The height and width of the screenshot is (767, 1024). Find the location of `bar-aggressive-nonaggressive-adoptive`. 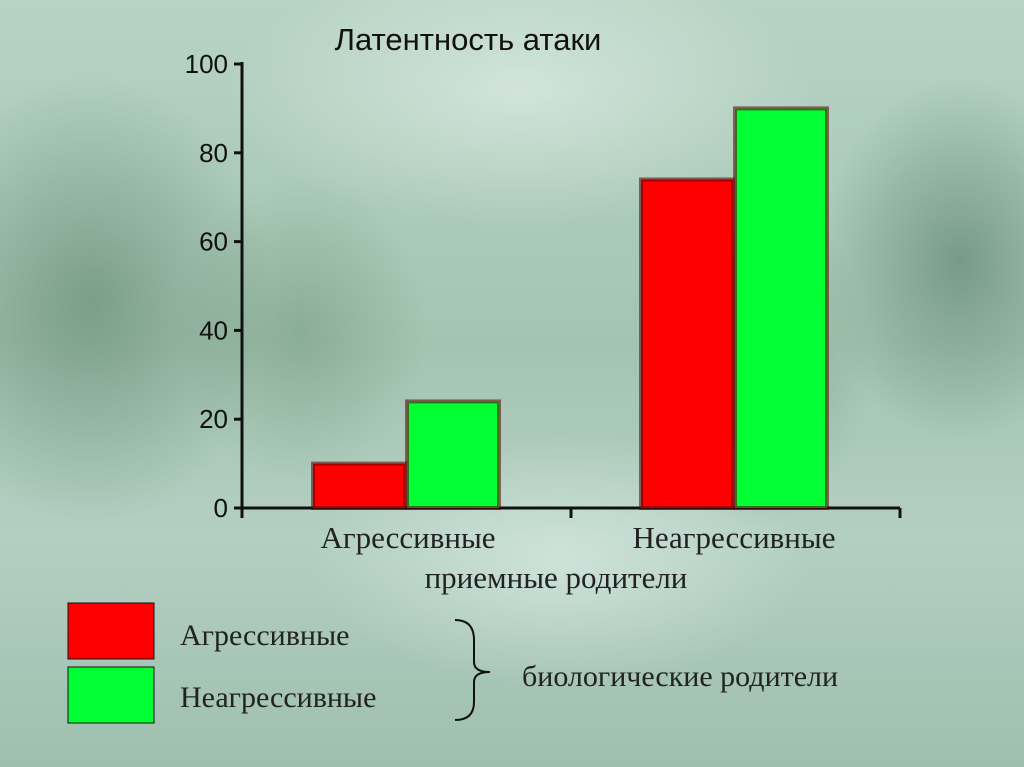

bar-aggressive-nonaggressive-adoptive is located at coordinates (687, 343).